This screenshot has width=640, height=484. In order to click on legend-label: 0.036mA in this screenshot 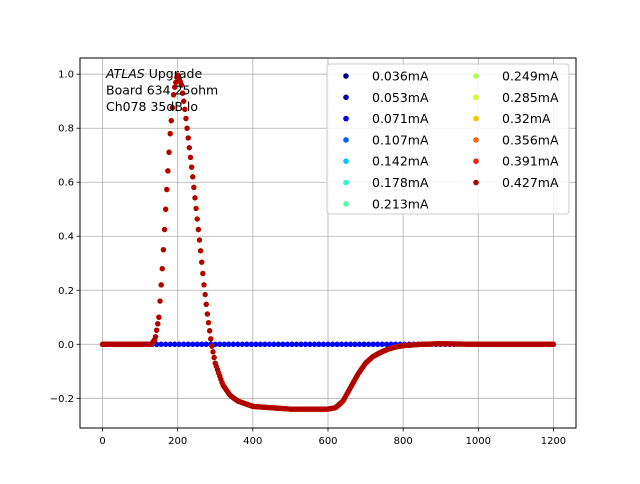, I will do `click(400, 76)`.